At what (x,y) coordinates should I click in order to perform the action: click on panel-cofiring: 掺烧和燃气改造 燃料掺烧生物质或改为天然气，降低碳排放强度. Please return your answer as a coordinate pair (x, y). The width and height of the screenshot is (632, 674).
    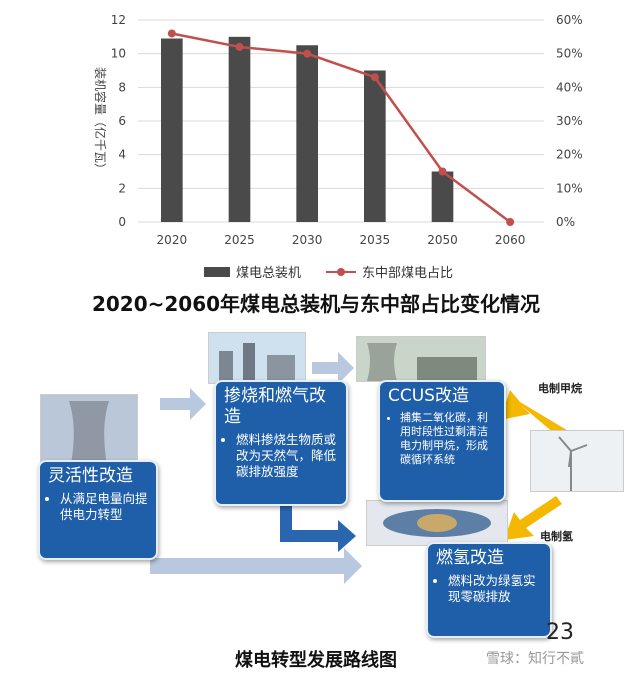
    Looking at the image, I should click on (281, 443).